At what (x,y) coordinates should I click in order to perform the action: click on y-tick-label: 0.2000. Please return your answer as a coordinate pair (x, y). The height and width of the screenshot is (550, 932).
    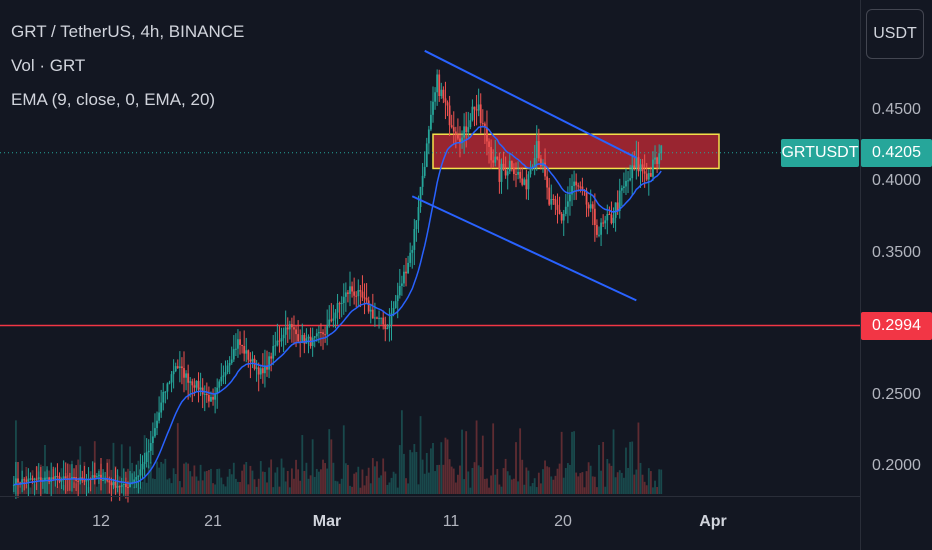
    Looking at the image, I should click on (896, 465).